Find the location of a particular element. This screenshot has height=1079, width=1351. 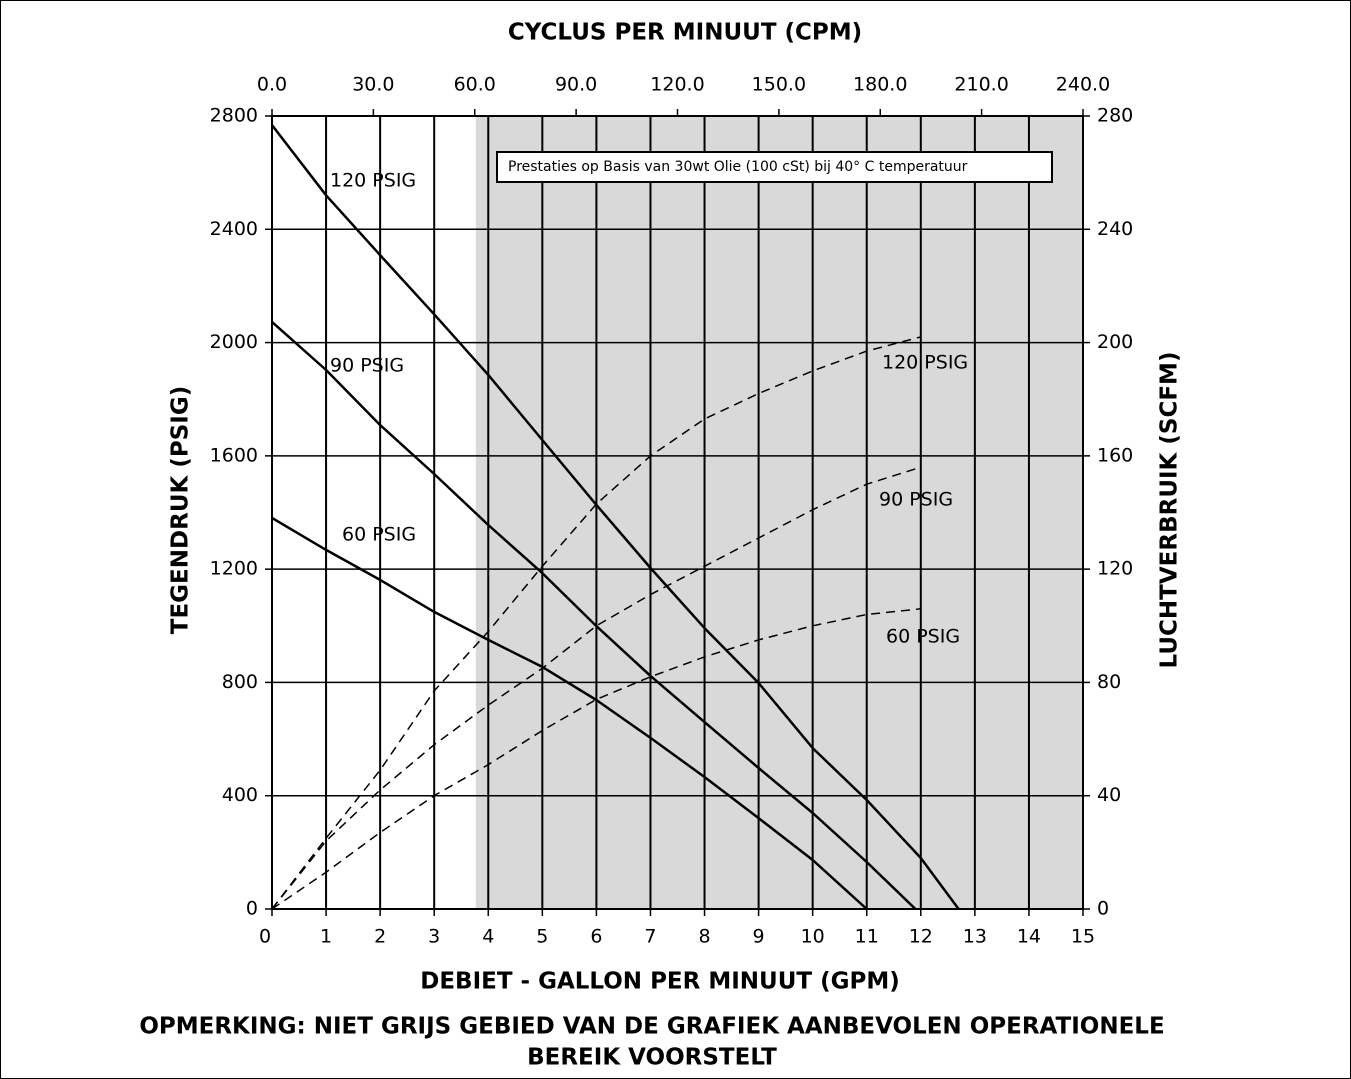

y-tick-label: 400 is located at coordinates (240, 795).